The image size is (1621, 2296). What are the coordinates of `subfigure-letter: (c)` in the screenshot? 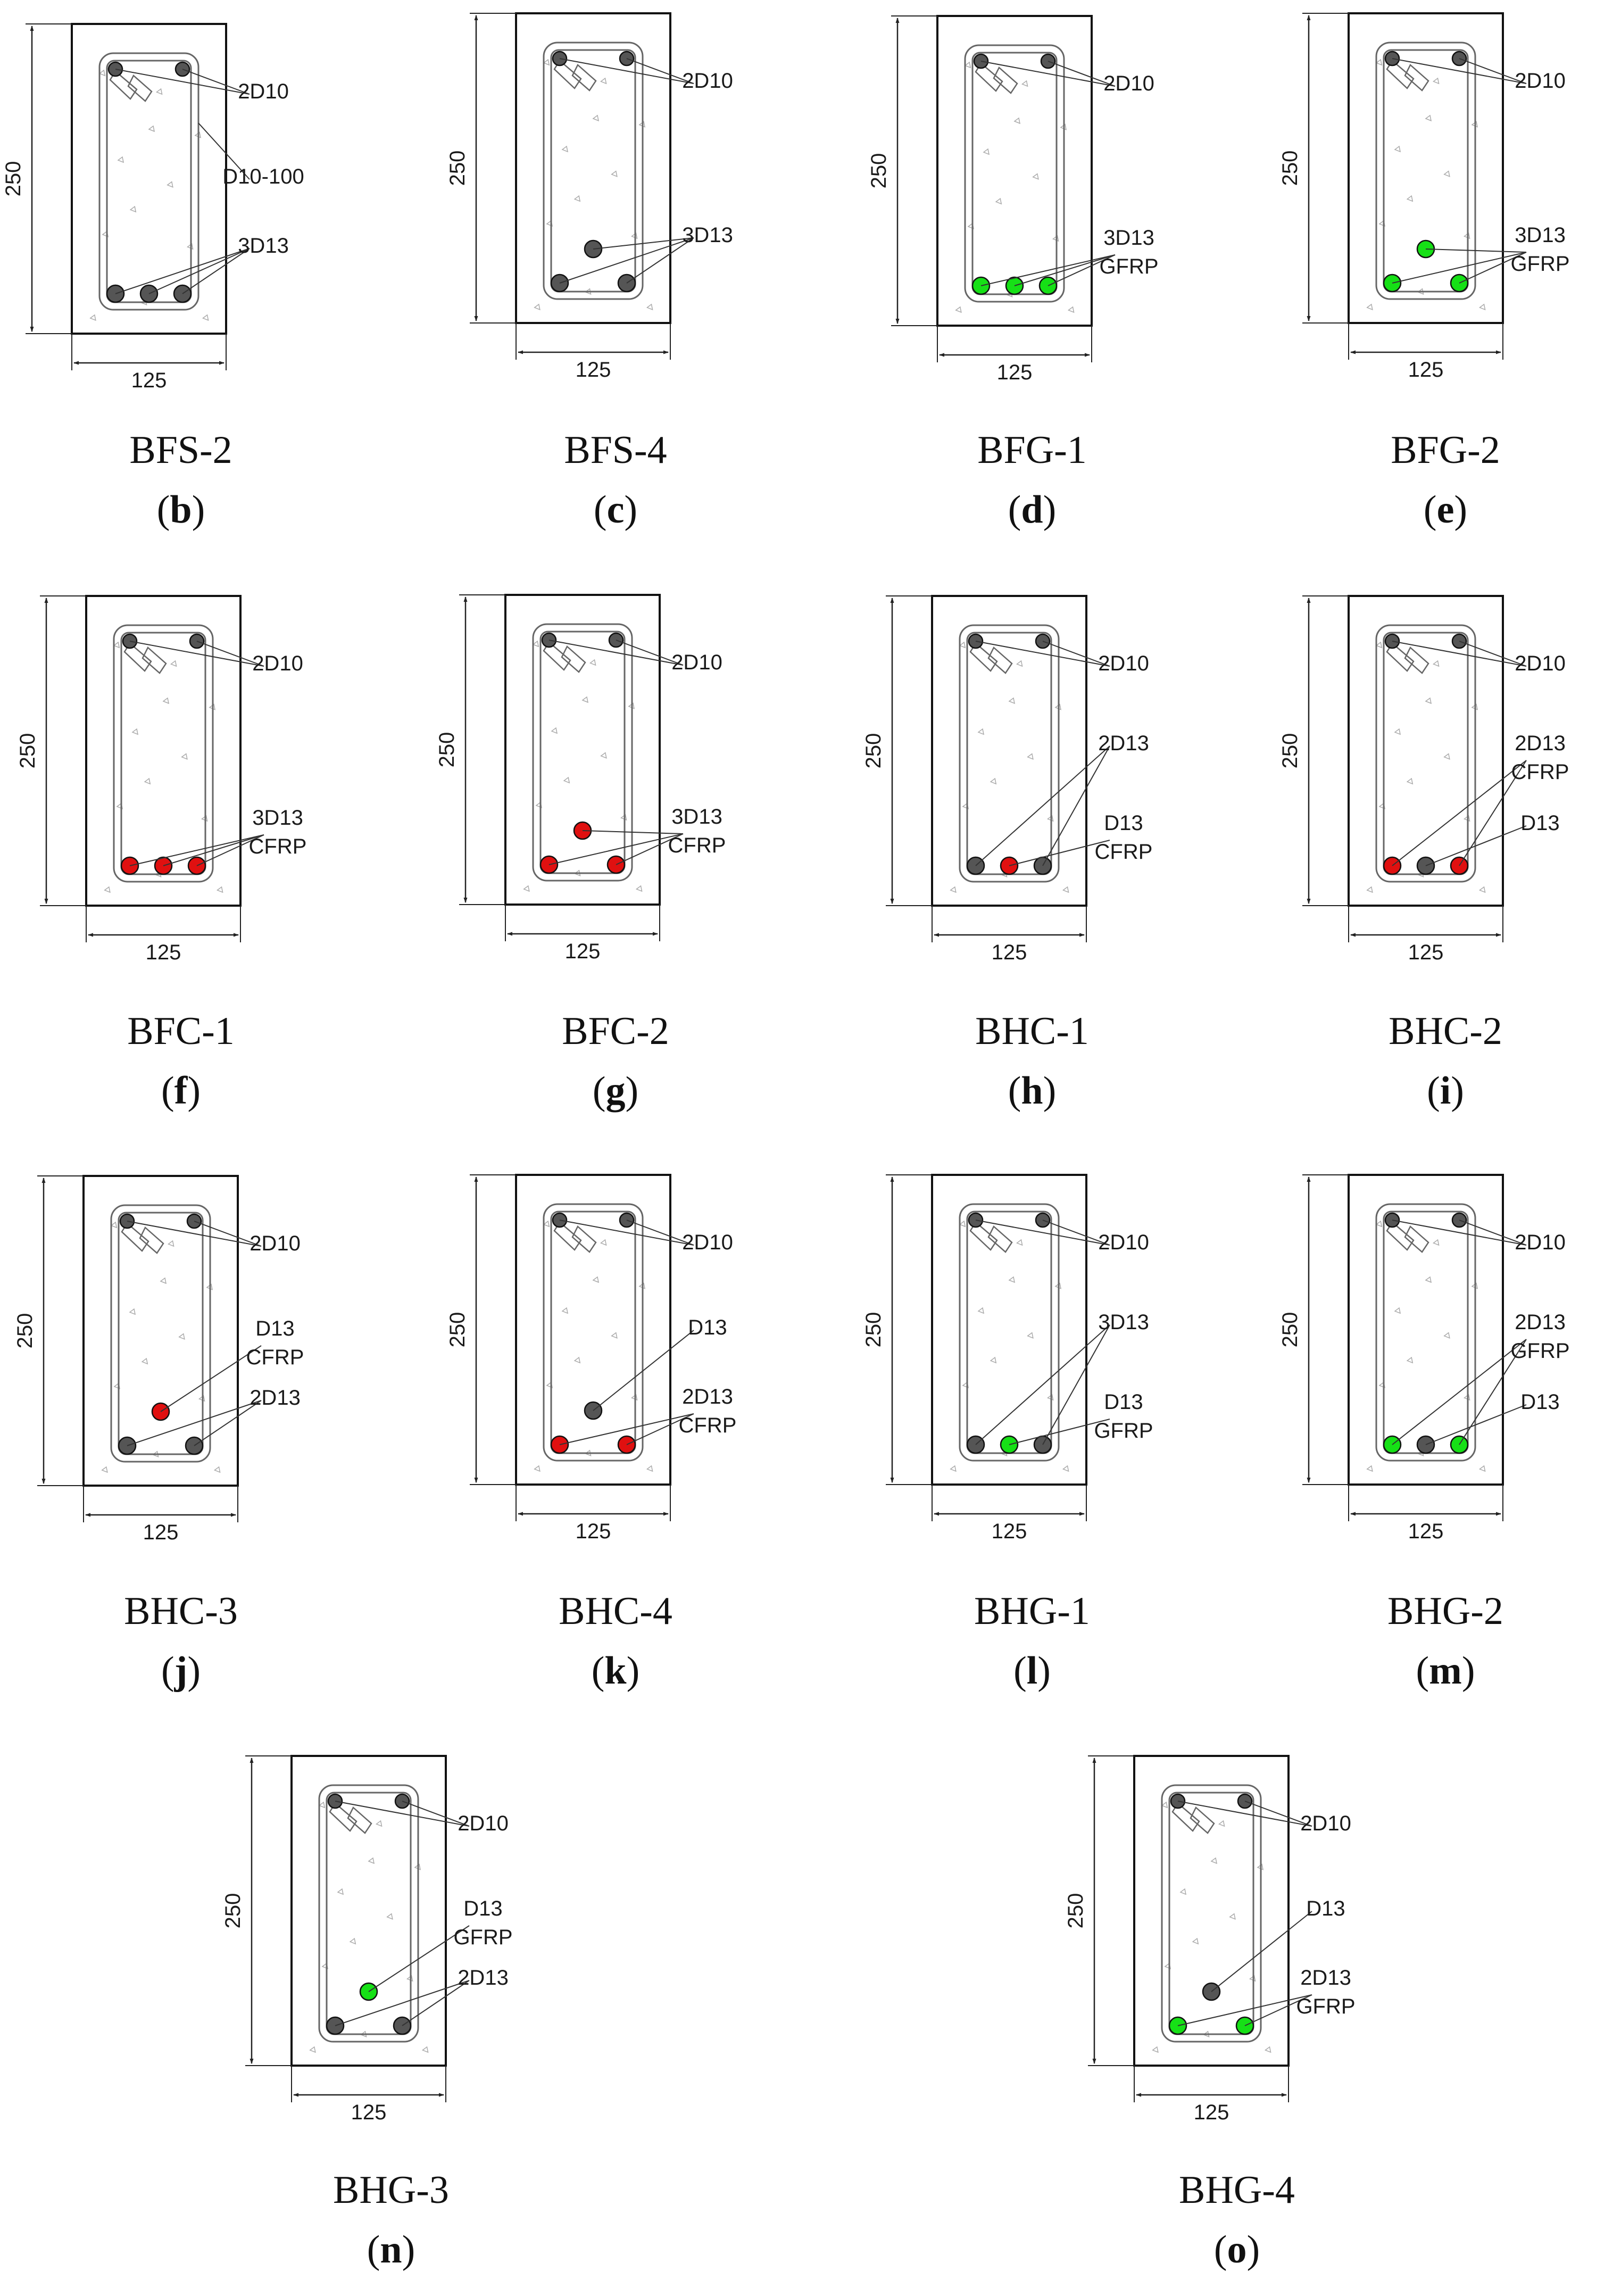 It's located at (615, 510).